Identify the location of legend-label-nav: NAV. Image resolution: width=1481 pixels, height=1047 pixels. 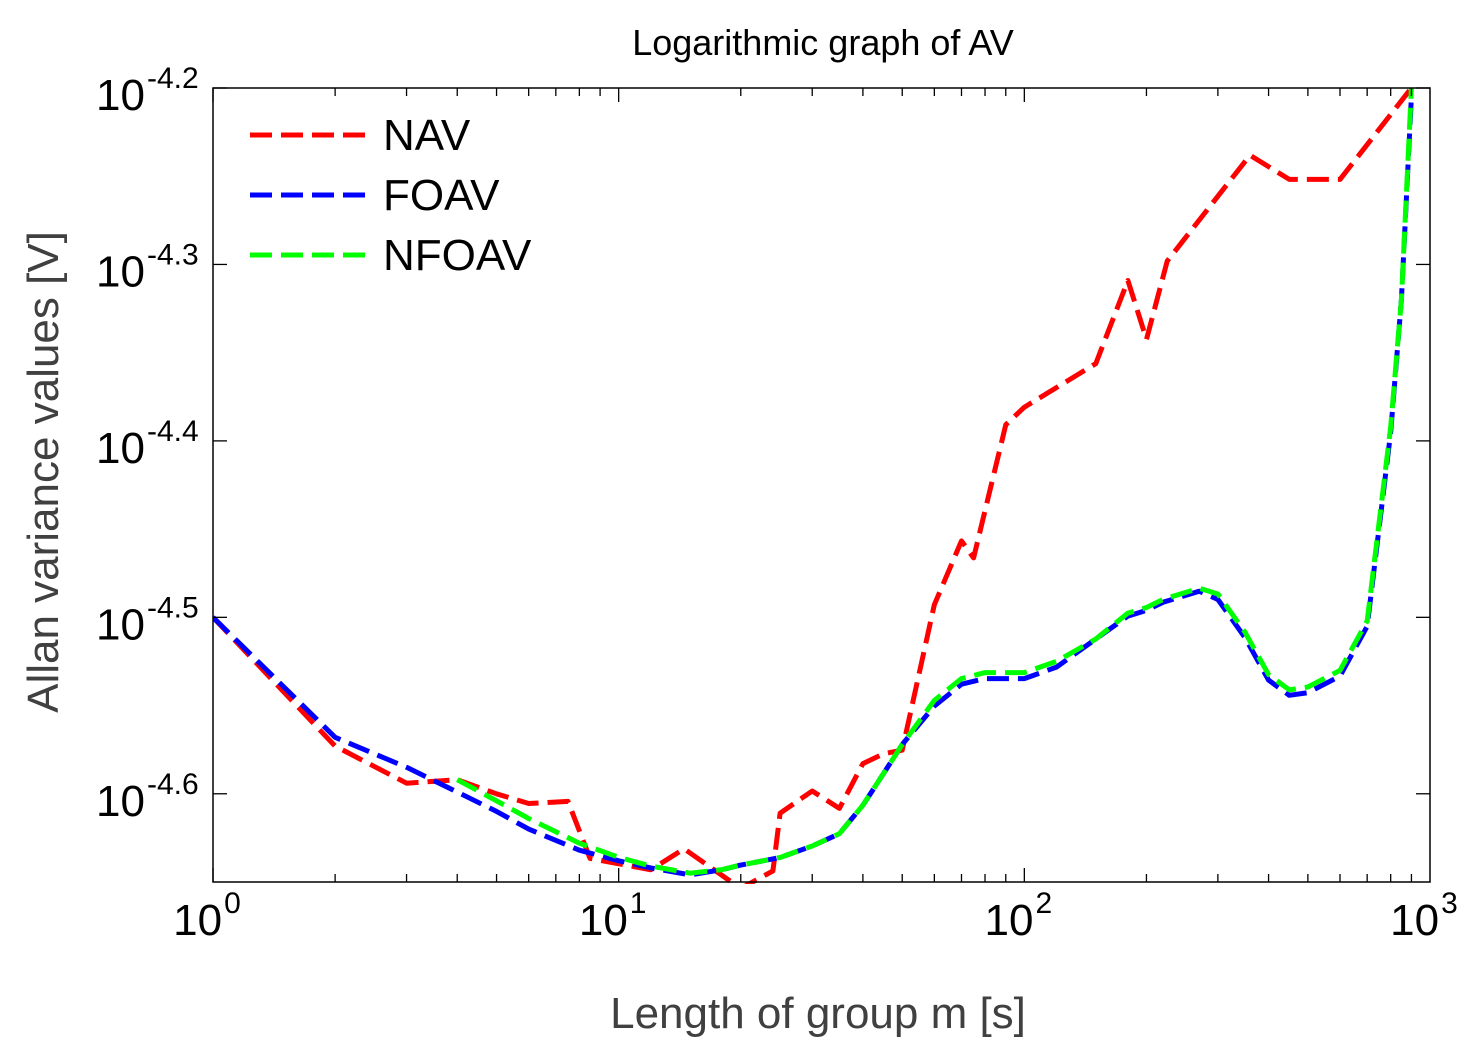
(427, 135).